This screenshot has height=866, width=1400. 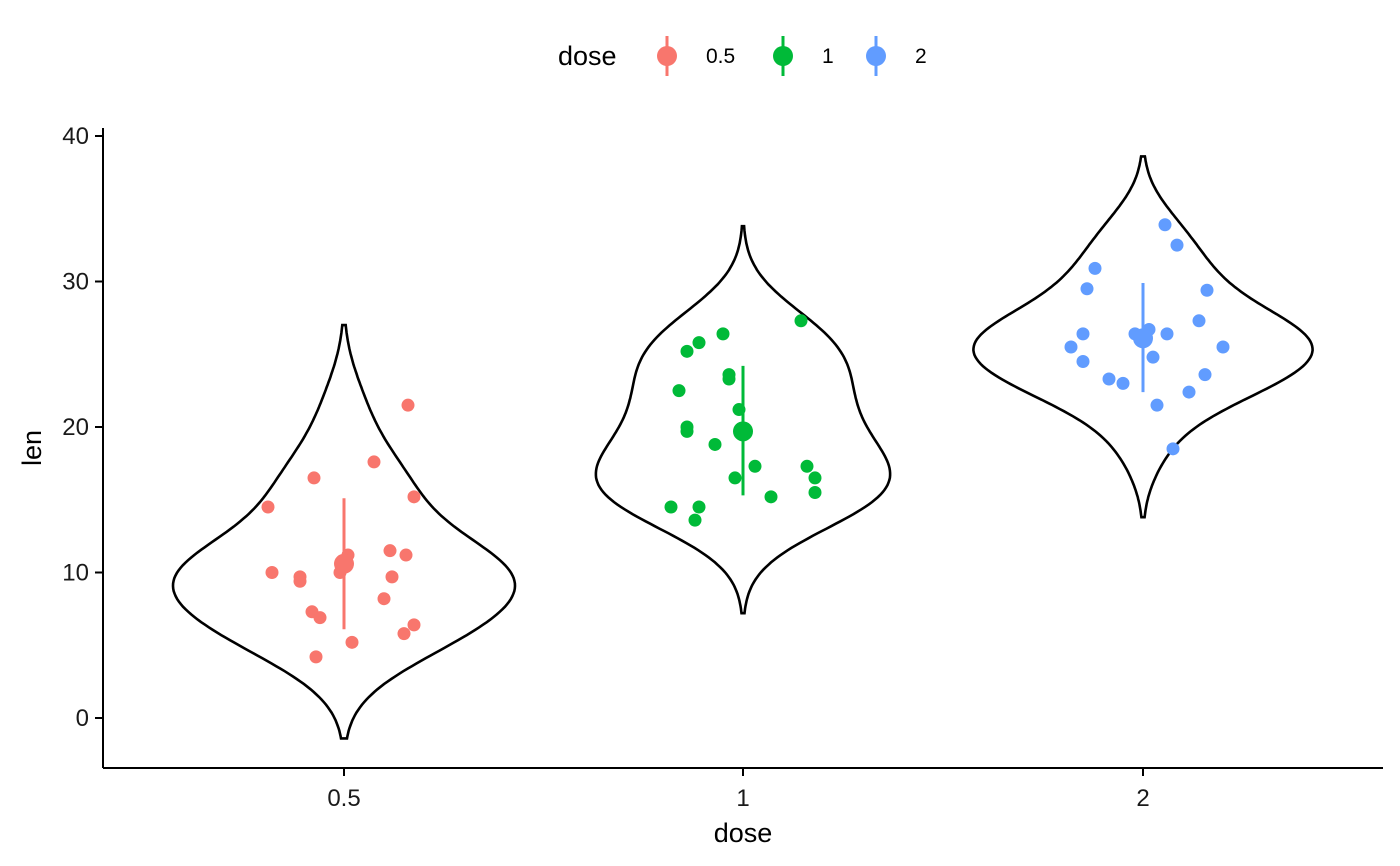 I want to click on legend-label-2: 2, so click(x=921, y=56).